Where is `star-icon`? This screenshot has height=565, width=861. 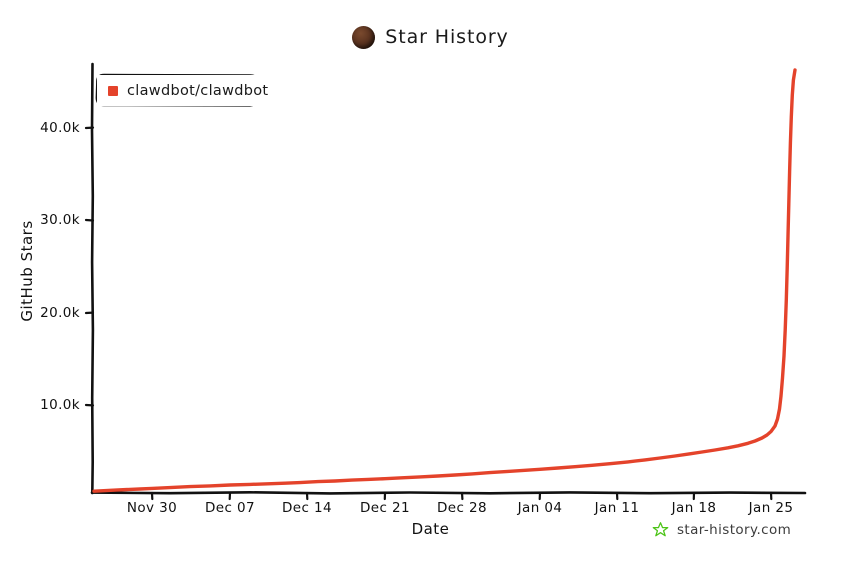 star-icon is located at coordinates (660, 529).